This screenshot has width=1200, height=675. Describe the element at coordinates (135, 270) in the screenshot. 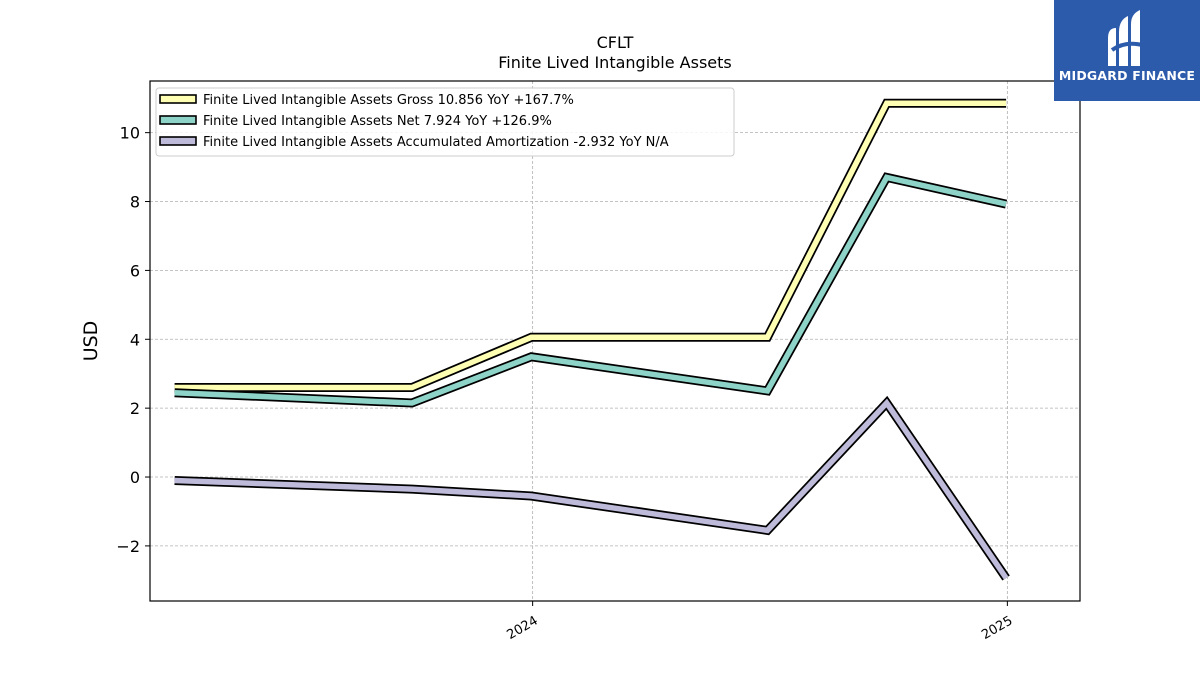

I see `y-tick-label: 6` at that location.